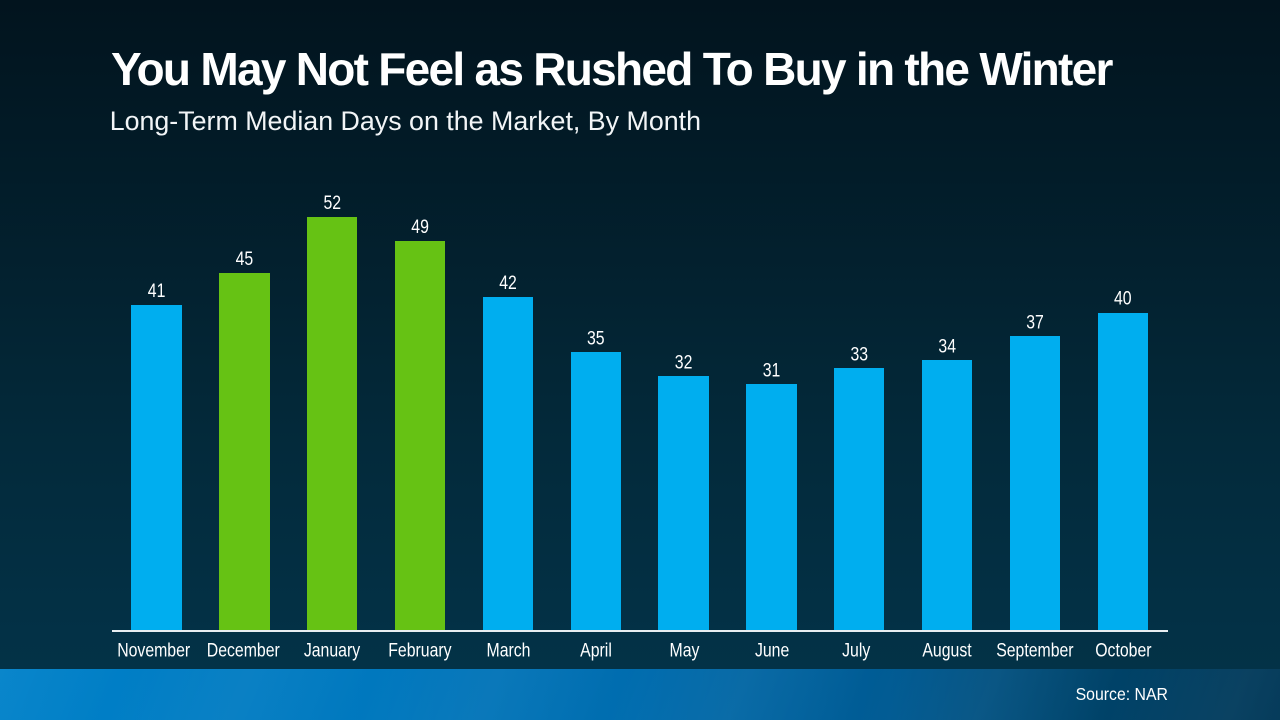  I want to click on svg-text: November, so click(153, 651).